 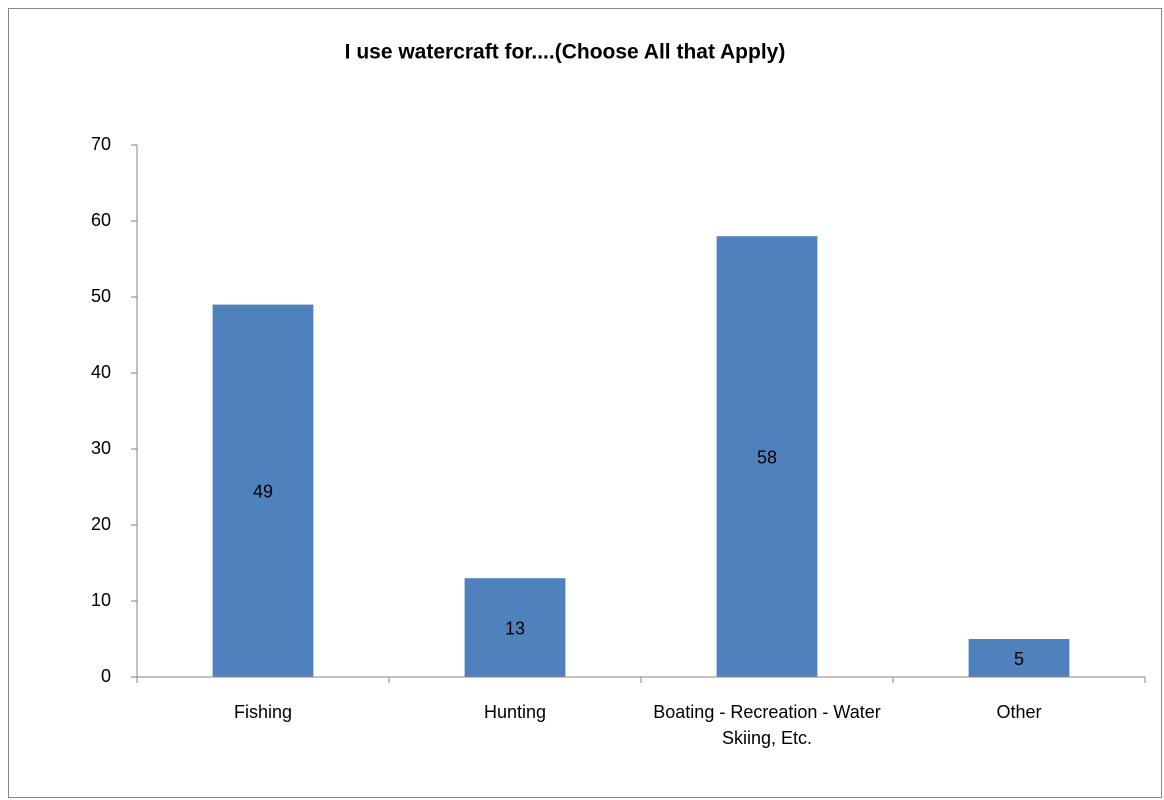 I want to click on data-label: 13, so click(x=515, y=628).